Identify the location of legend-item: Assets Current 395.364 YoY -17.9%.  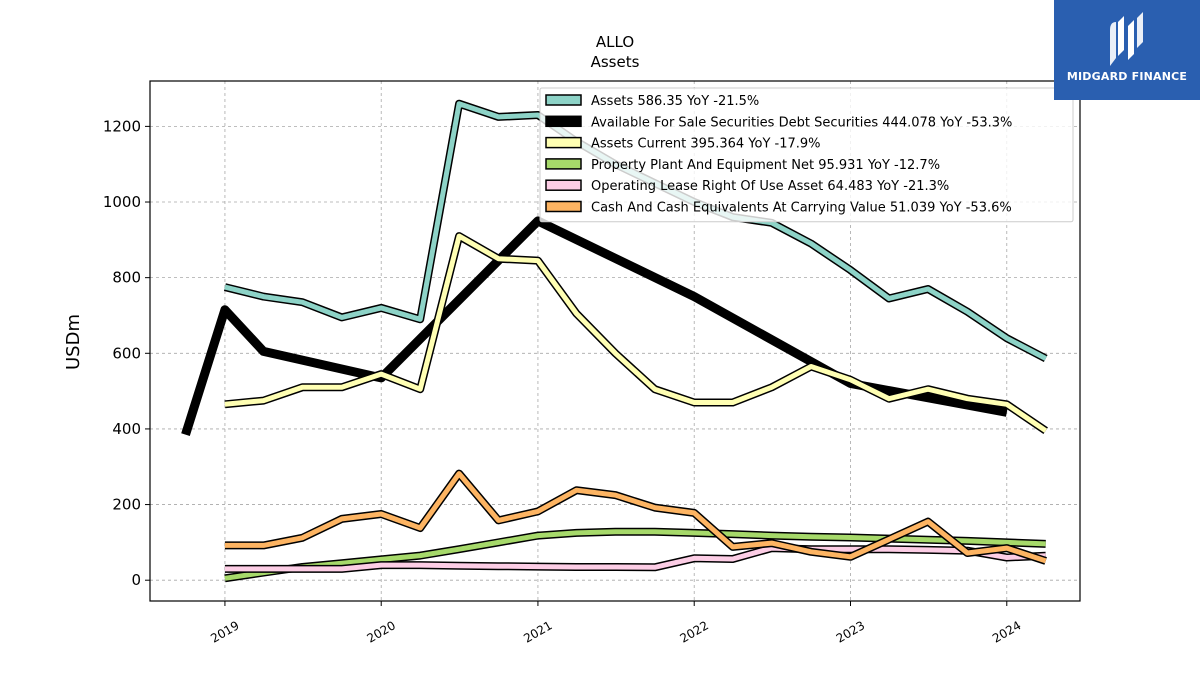
(683, 144).